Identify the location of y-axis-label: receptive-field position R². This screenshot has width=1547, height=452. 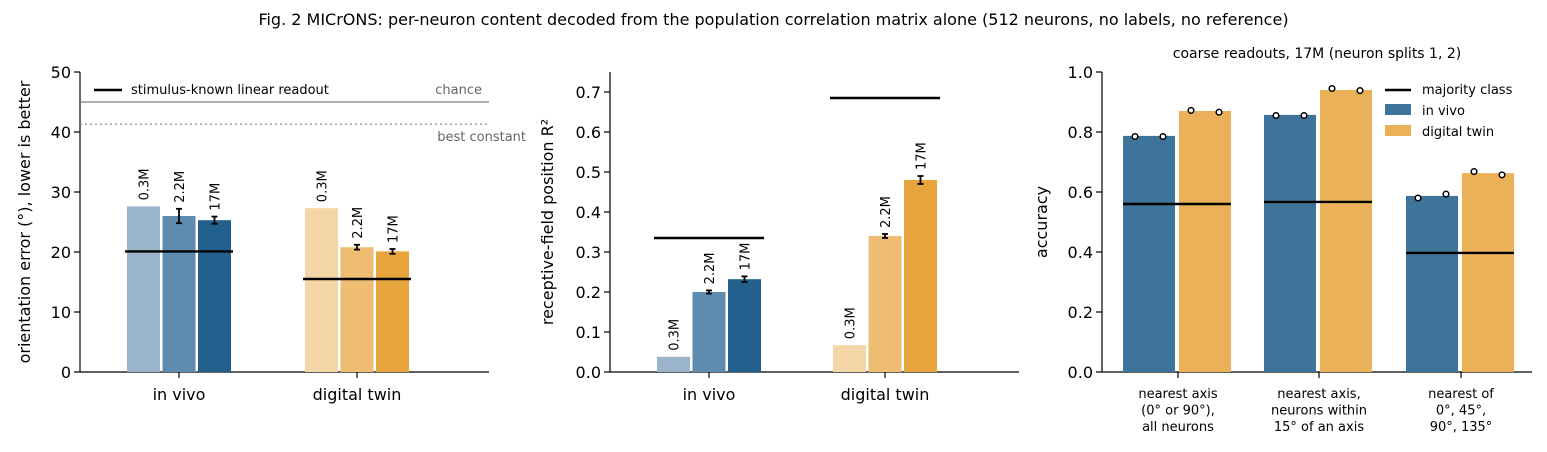
(547, 222).